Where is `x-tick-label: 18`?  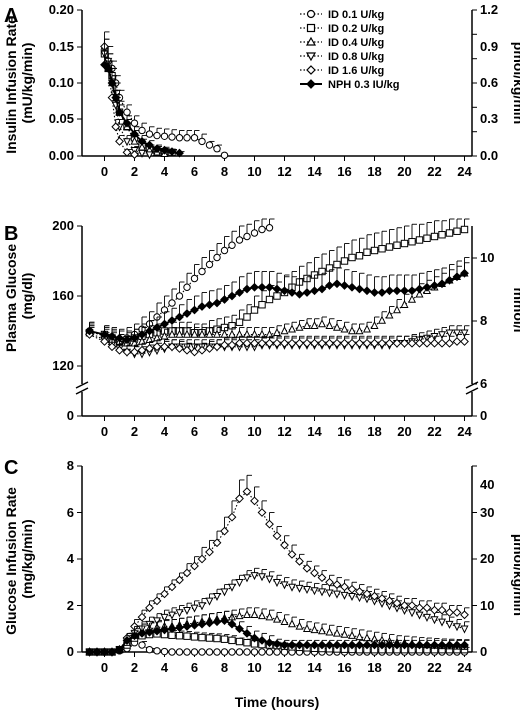 x-tick-label: 18 is located at coordinates (374, 171).